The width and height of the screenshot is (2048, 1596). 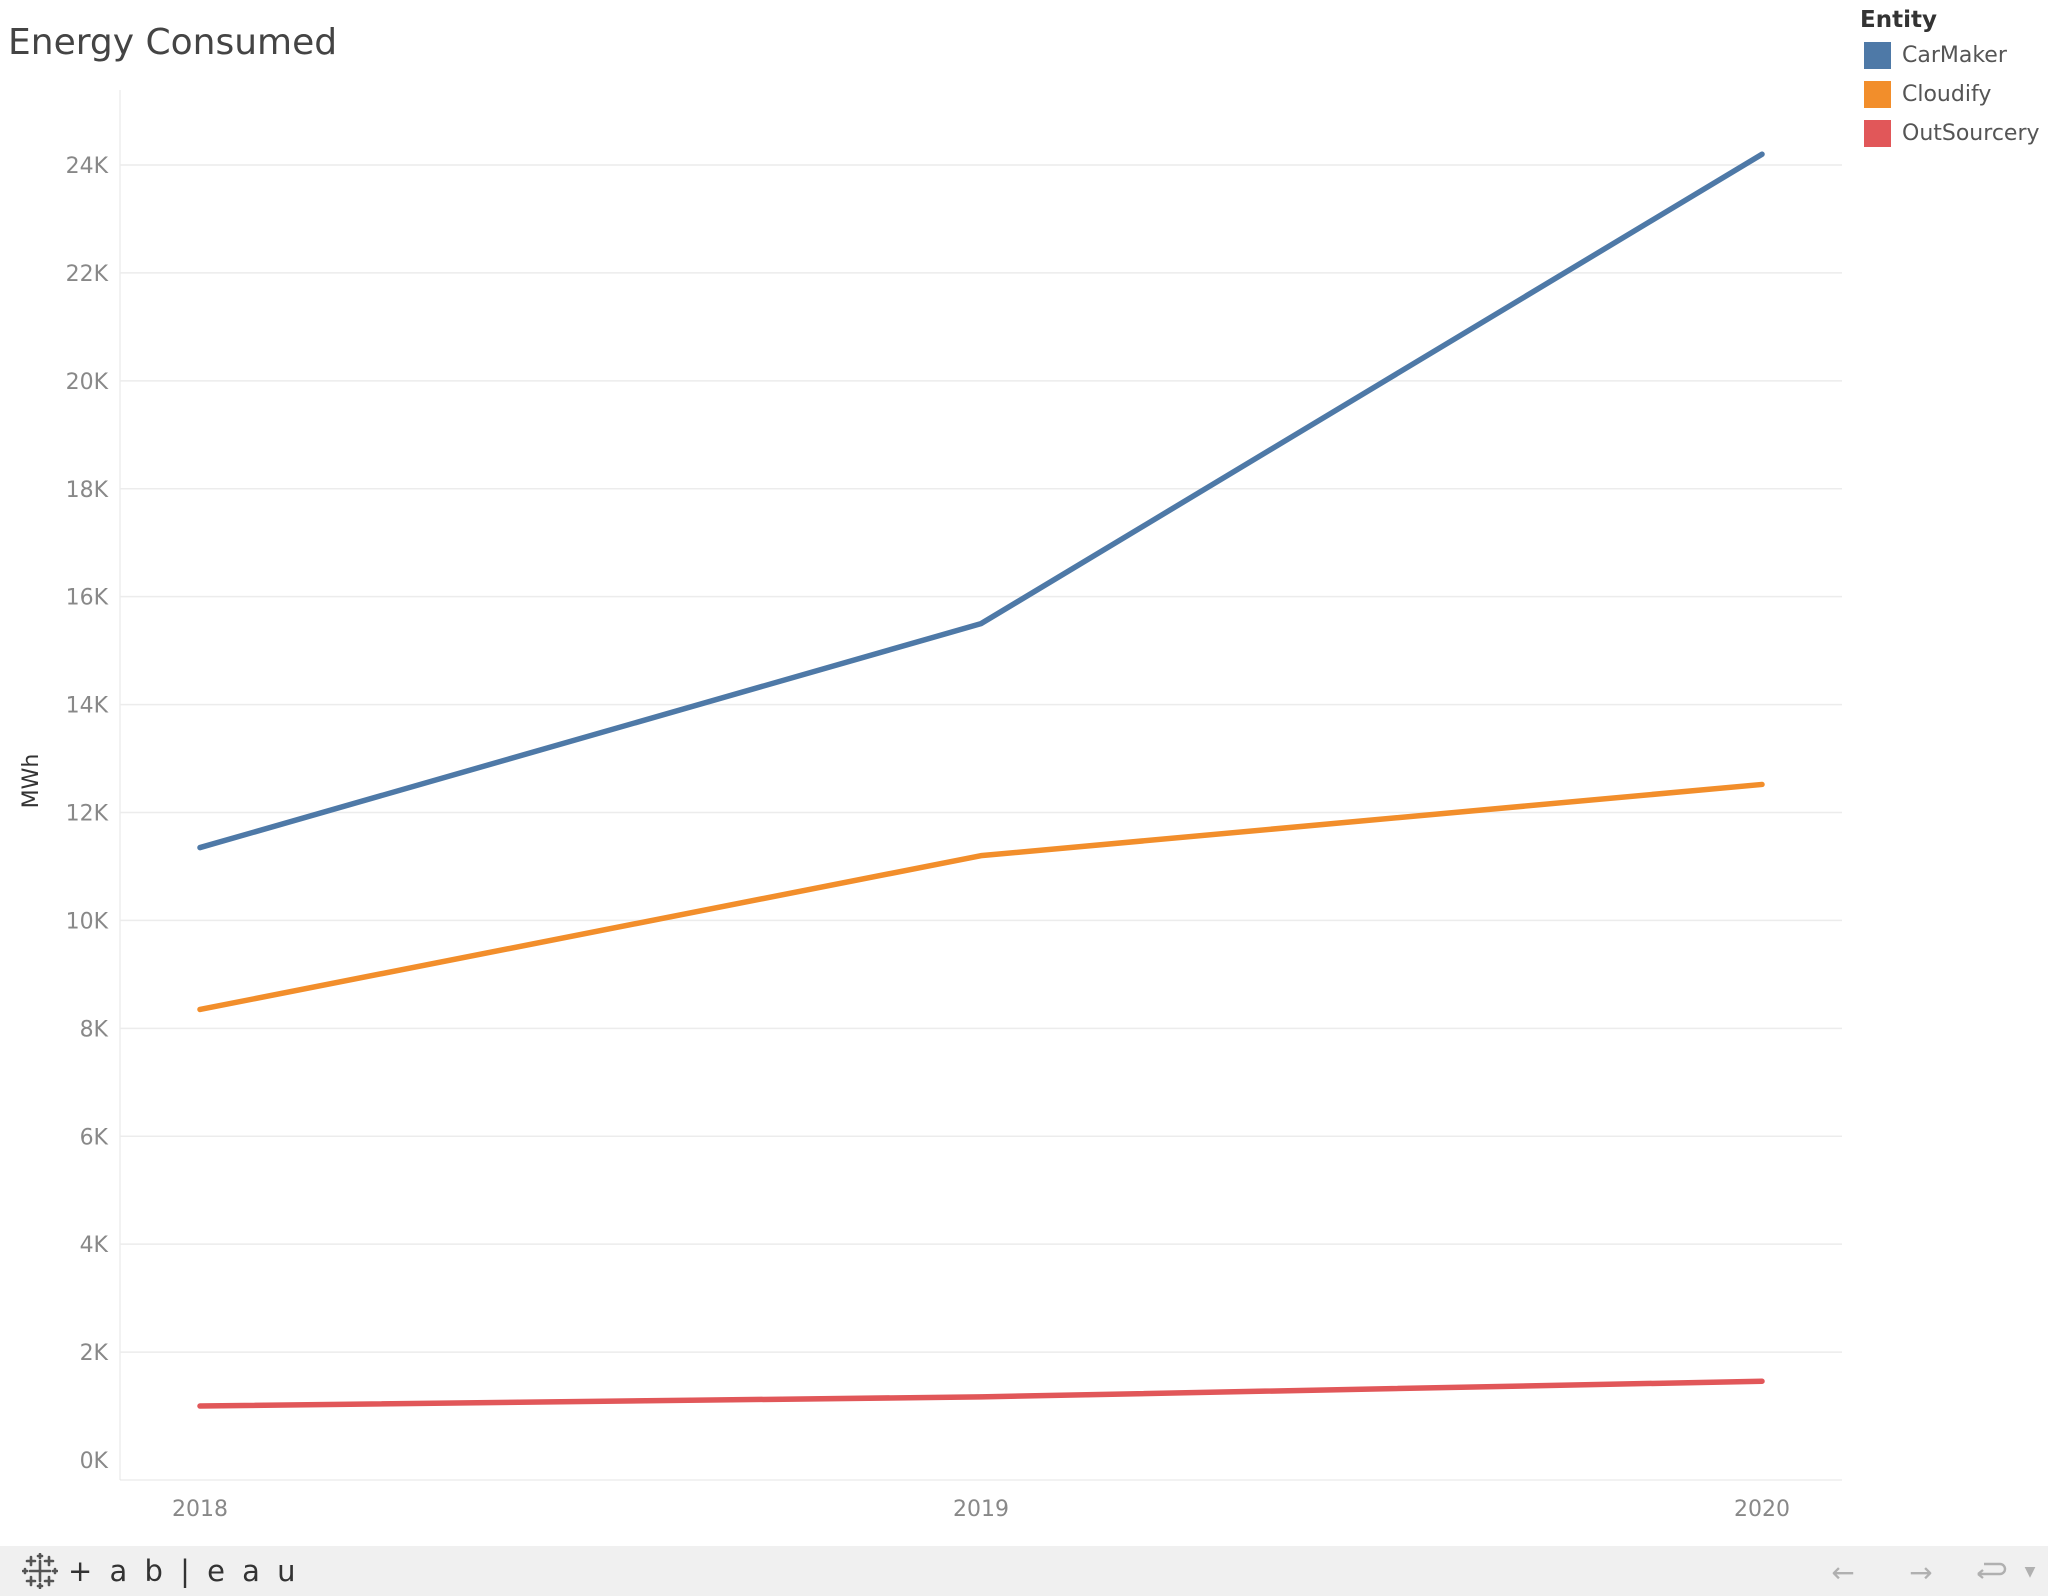 I want to click on y-tick-label: 6K, so click(x=94, y=1137).